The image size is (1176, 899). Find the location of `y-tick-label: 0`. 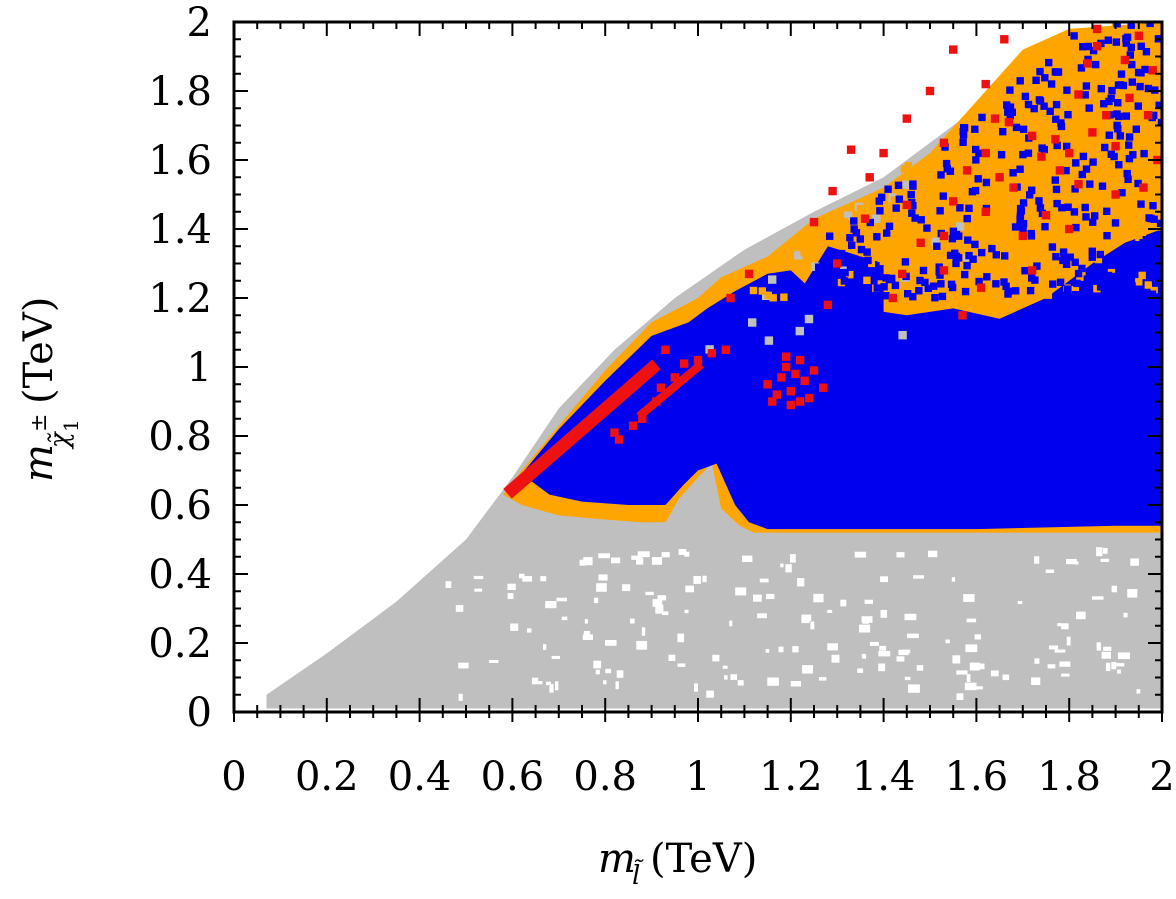

y-tick-label: 0 is located at coordinates (199, 713).